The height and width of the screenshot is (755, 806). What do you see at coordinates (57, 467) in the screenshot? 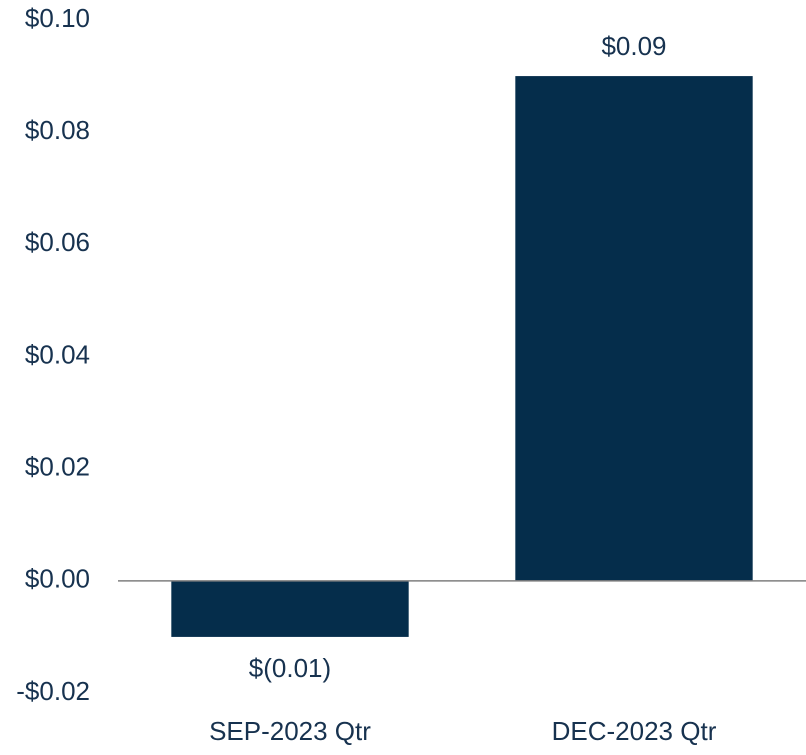
I see `y-tick-label: $0.02` at bounding box center [57, 467].